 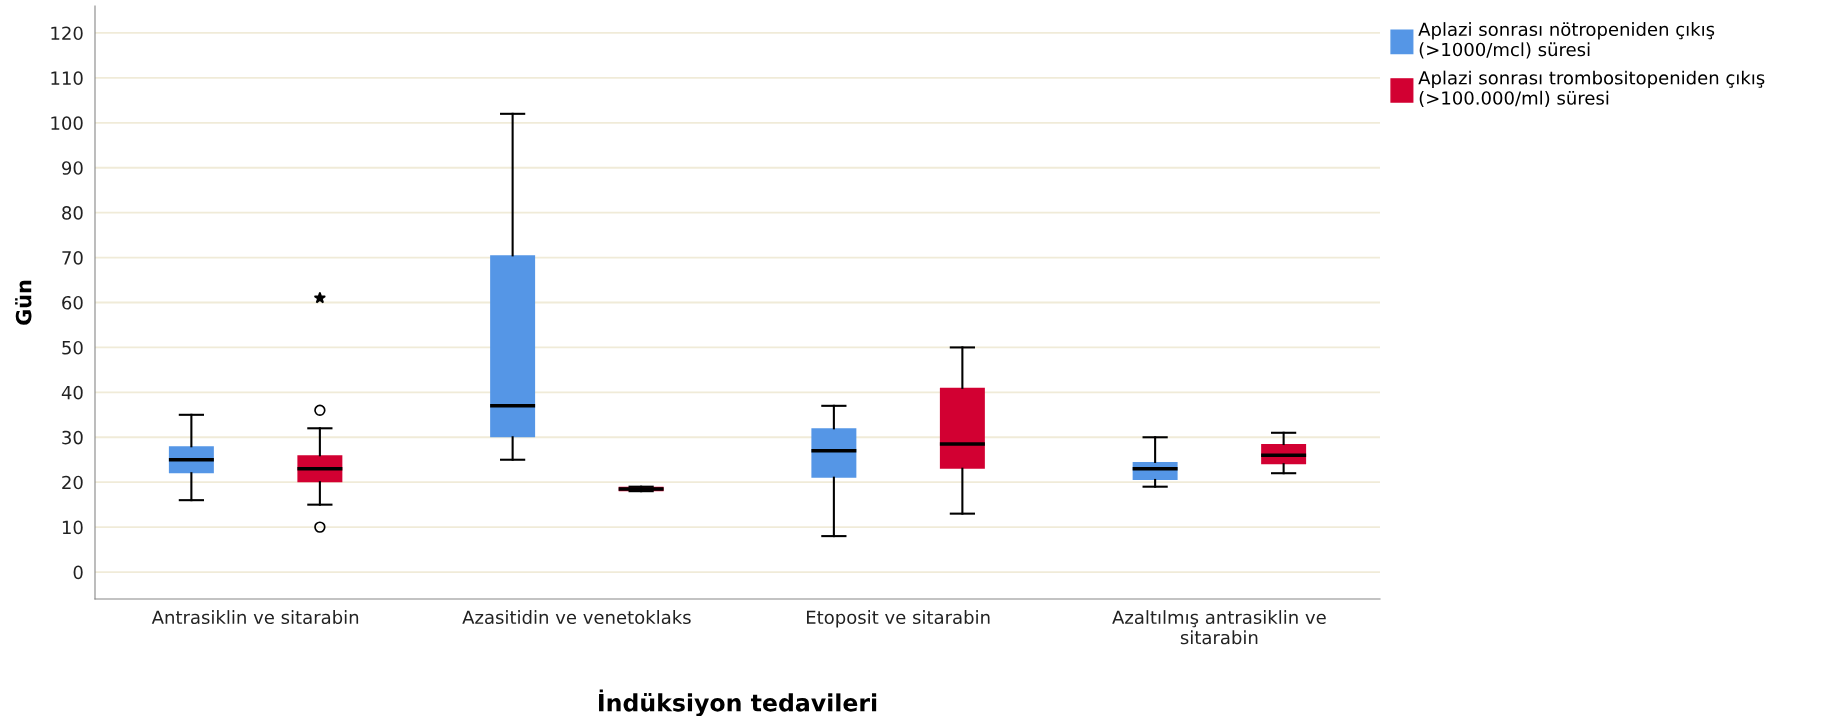 What do you see at coordinates (72, 347) in the screenshot?
I see `y-tick-label: 50` at bounding box center [72, 347].